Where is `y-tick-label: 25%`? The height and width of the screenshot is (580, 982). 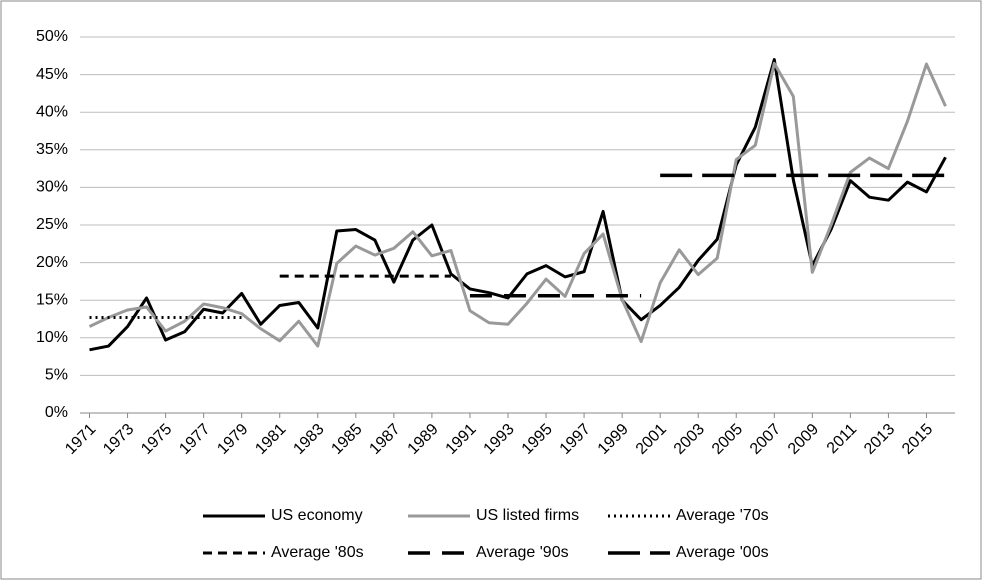 y-tick-label: 25% is located at coordinates (52, 224).